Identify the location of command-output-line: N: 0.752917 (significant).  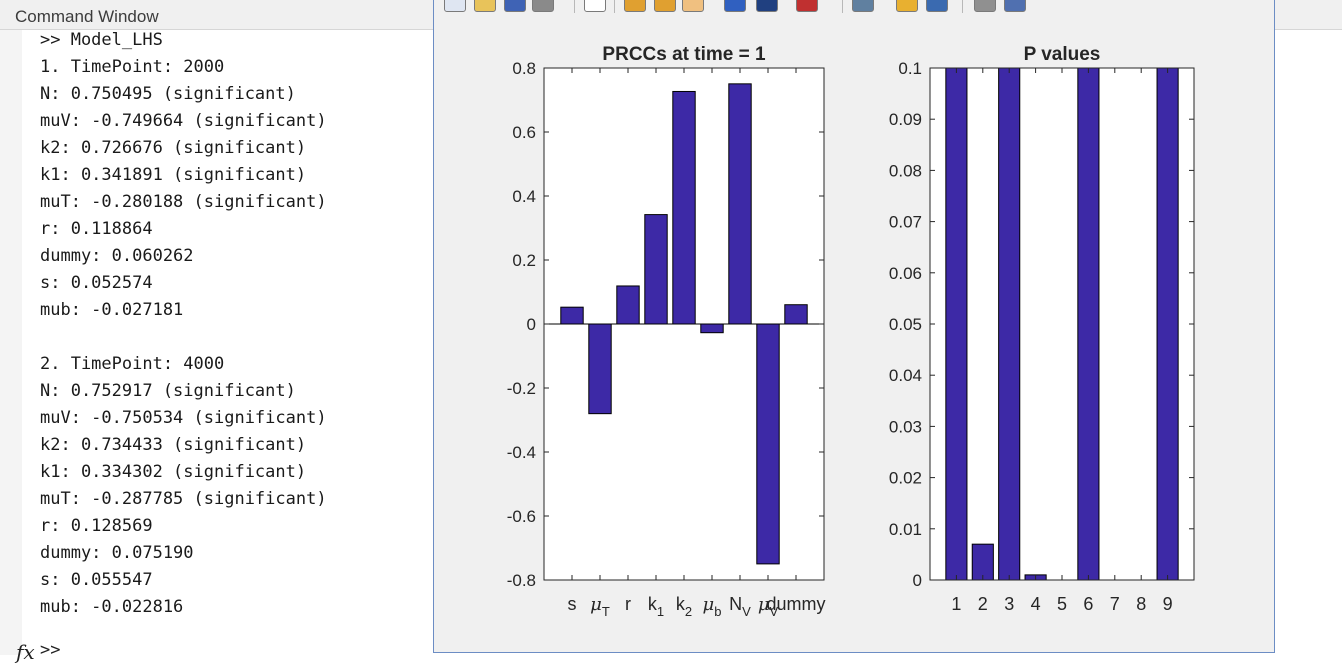
(168, 391).